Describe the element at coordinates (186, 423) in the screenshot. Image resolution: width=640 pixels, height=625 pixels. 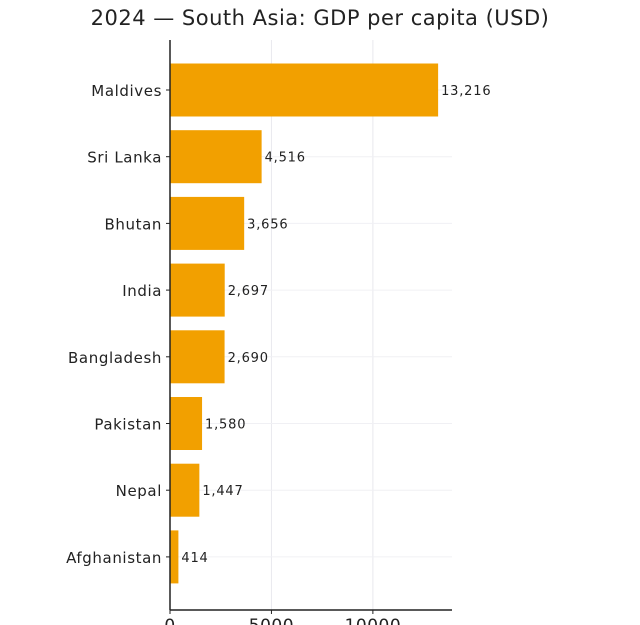
I see `bar-pakistan` at that location.